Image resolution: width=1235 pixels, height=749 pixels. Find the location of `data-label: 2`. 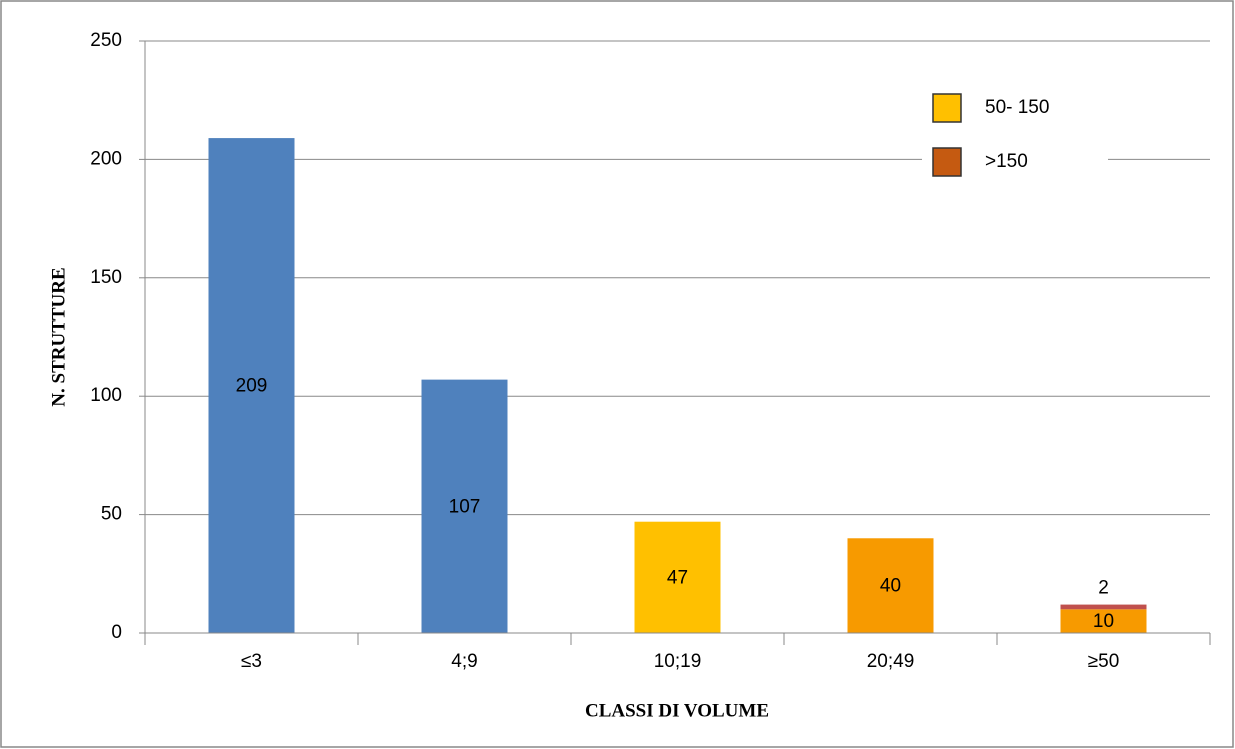

data-label: 2 is located at coordinates (1103, 588).